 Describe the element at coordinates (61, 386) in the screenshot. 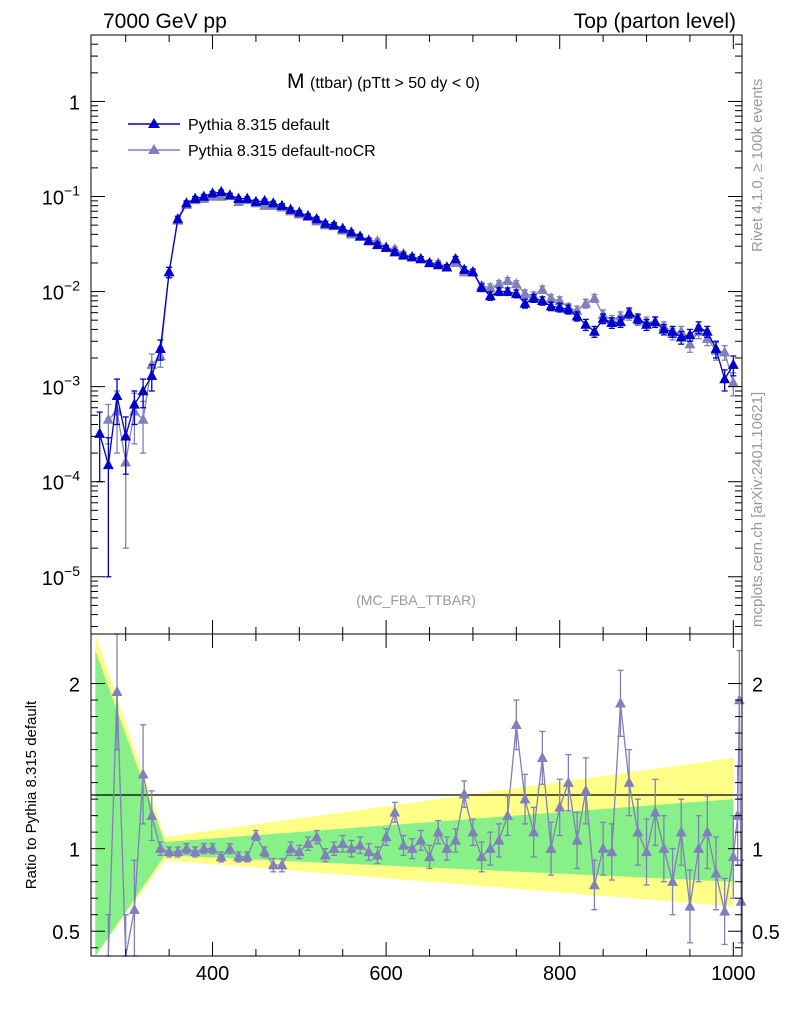

I see `main-ytick-label-2: 10⁻³` at that location.